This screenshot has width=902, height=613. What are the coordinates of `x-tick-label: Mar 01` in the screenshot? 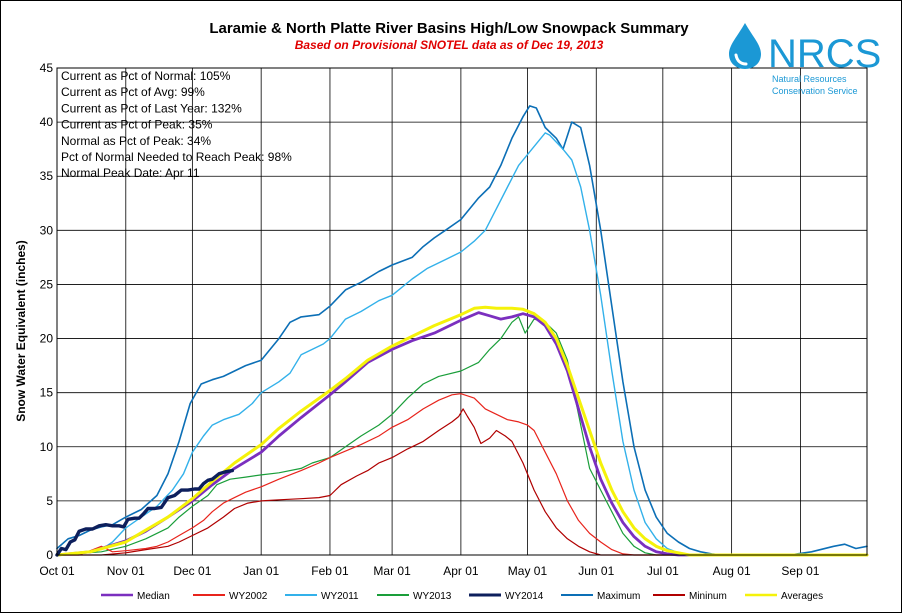 It's located at (392, 571).